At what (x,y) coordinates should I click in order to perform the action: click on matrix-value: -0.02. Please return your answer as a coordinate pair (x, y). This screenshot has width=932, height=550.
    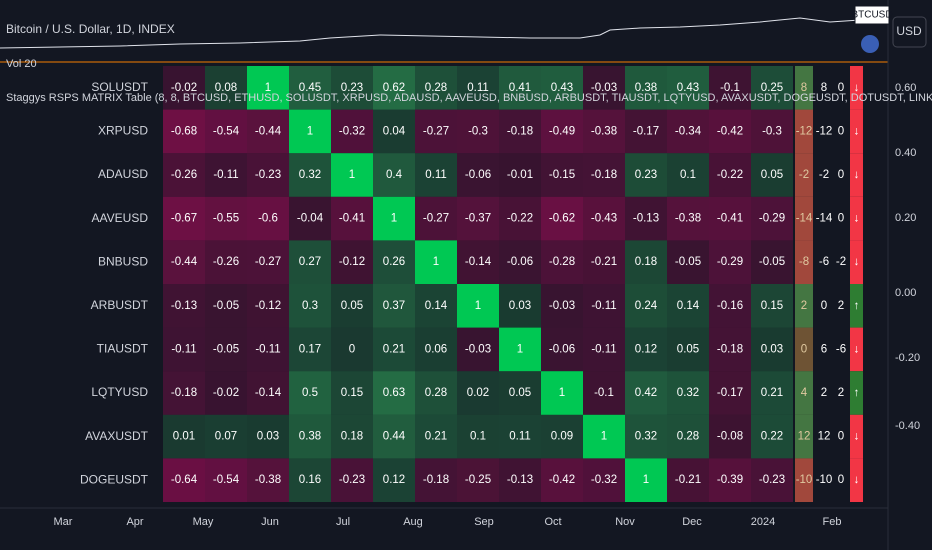
    Looking at the image, I should click on (226, 393).